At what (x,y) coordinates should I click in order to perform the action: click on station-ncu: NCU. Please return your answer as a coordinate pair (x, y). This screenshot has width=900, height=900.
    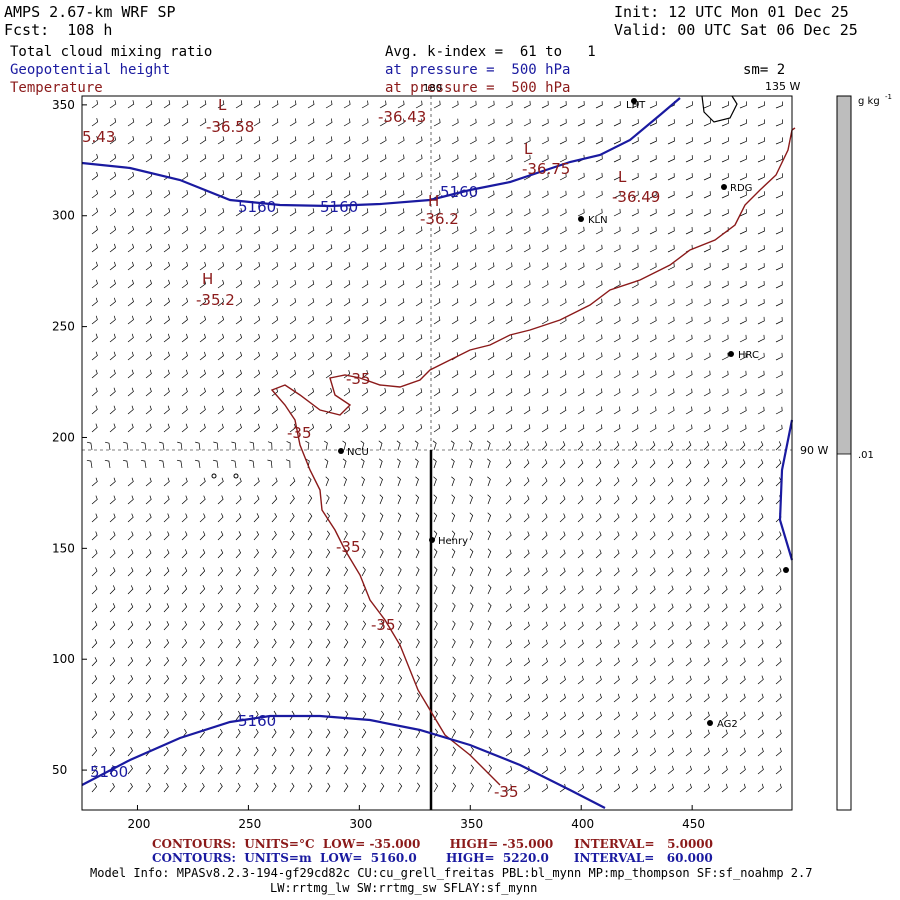
    Looking at the image, I should click on (358, 452).